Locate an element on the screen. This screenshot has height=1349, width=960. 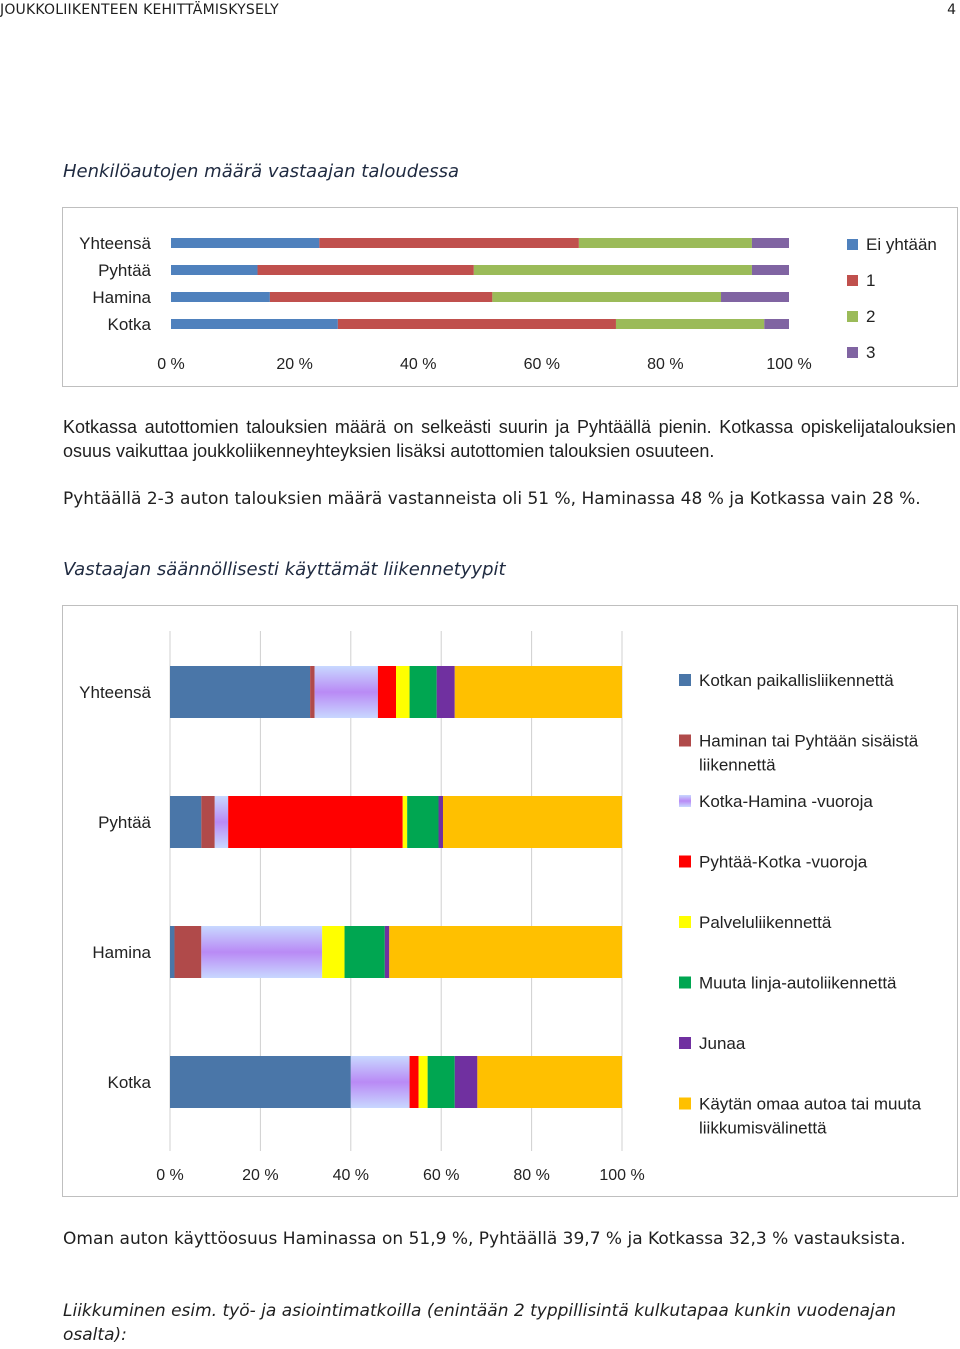
legend-label: Muuta linja-autoliikennettä is located at coordinates (798, 983).